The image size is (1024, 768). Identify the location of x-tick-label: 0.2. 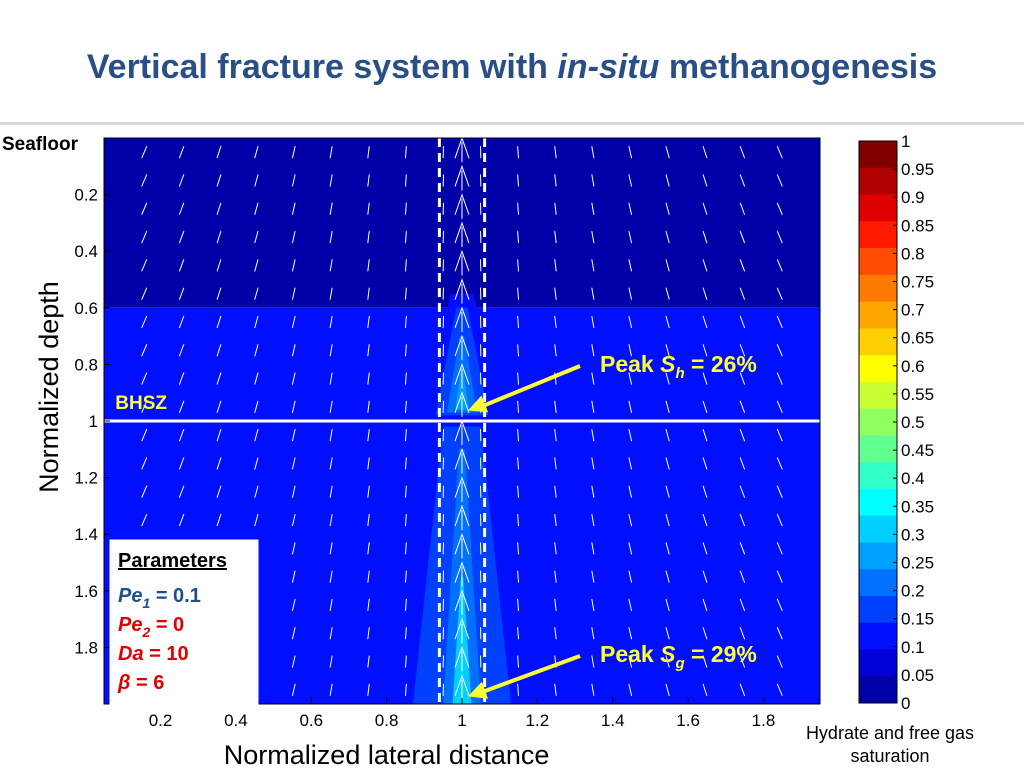
(161, 720).